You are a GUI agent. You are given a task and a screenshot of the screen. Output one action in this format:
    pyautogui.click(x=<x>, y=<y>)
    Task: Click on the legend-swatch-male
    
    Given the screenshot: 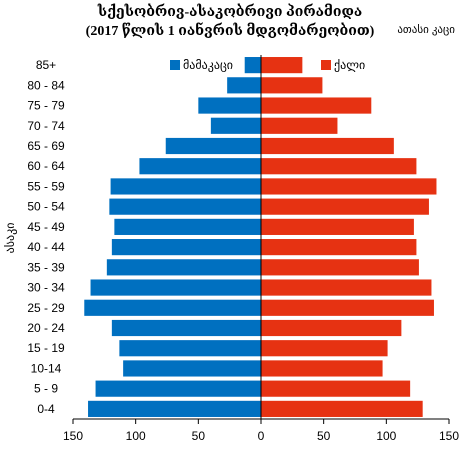 What is the action you would take?
    pyautogui.click(x=175, y=65)
    